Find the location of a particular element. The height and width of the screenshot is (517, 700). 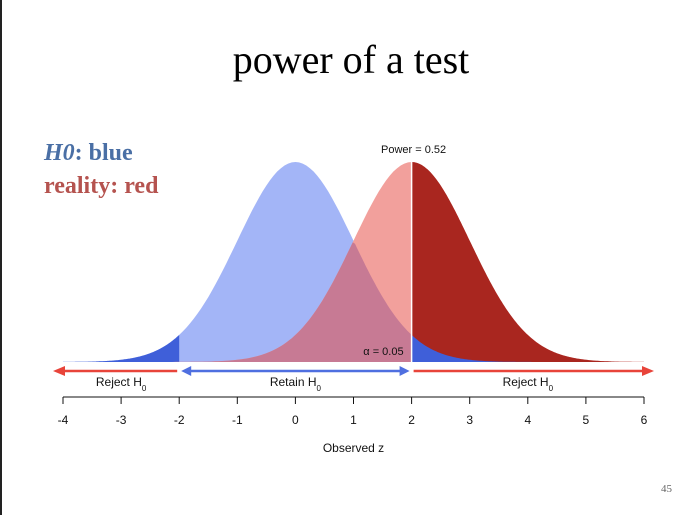

x-tick-label: -2 is located at coordinates (179, 420).